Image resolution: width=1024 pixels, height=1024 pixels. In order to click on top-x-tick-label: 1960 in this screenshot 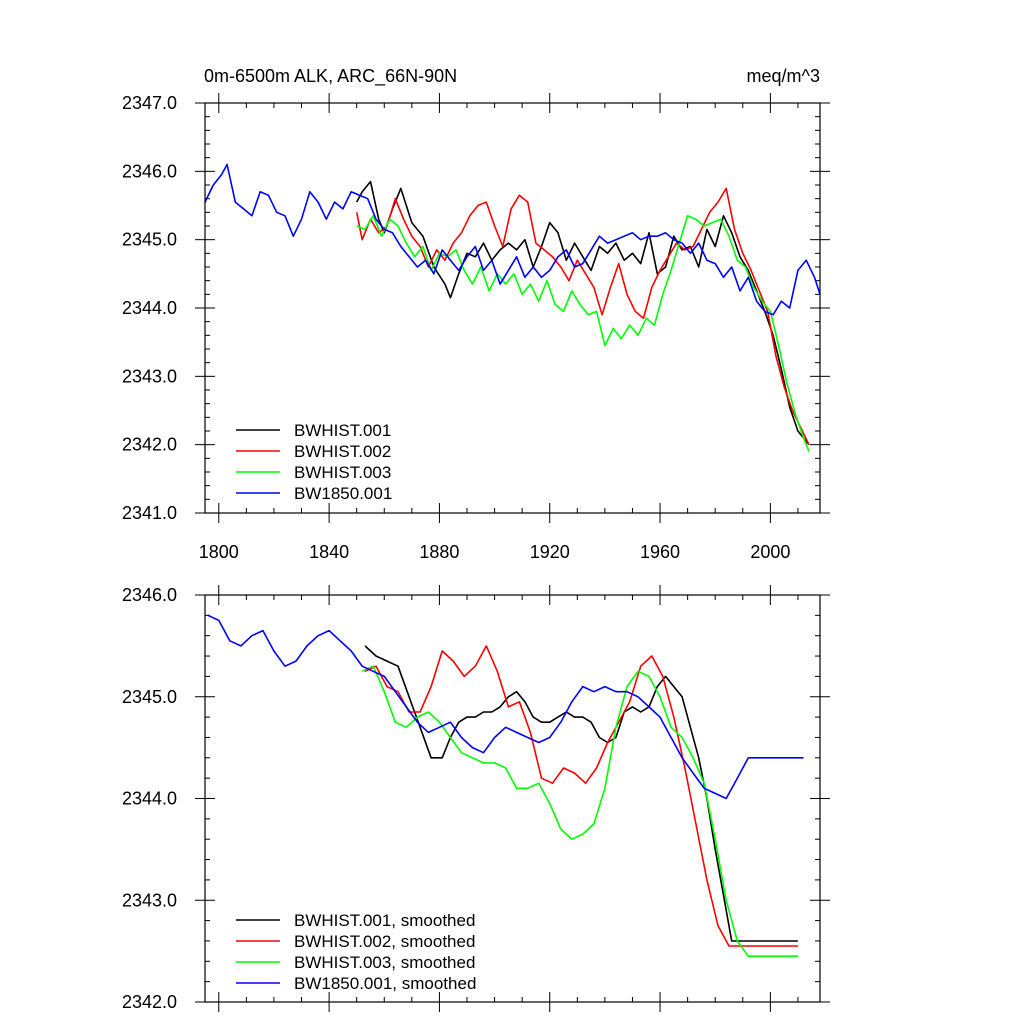, I will do `click(660, 552)`.